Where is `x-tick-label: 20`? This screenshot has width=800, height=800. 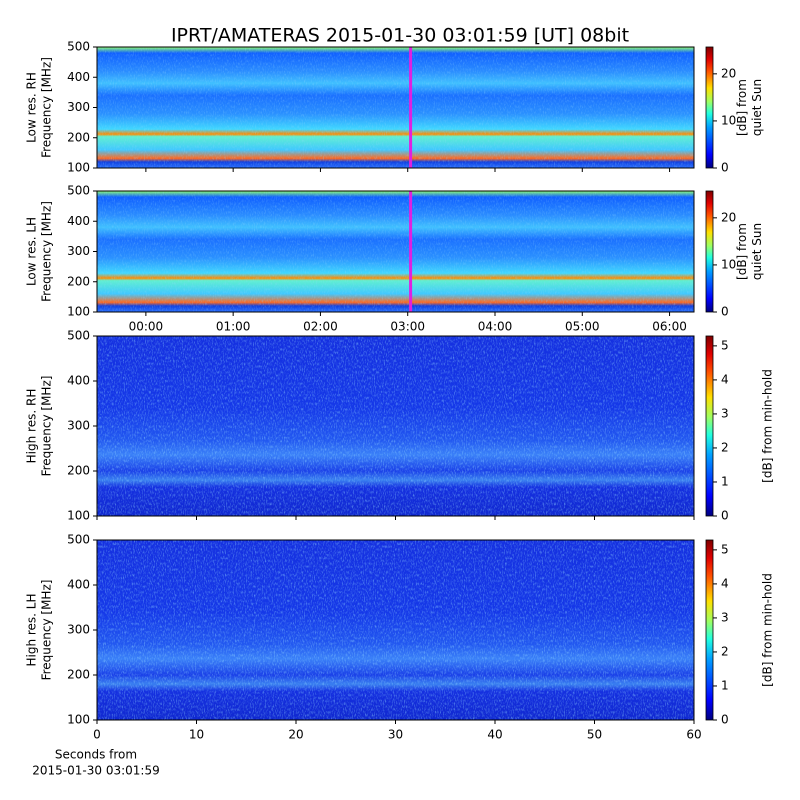
x-tick-label: 20 is located at coordinates (295, 735).